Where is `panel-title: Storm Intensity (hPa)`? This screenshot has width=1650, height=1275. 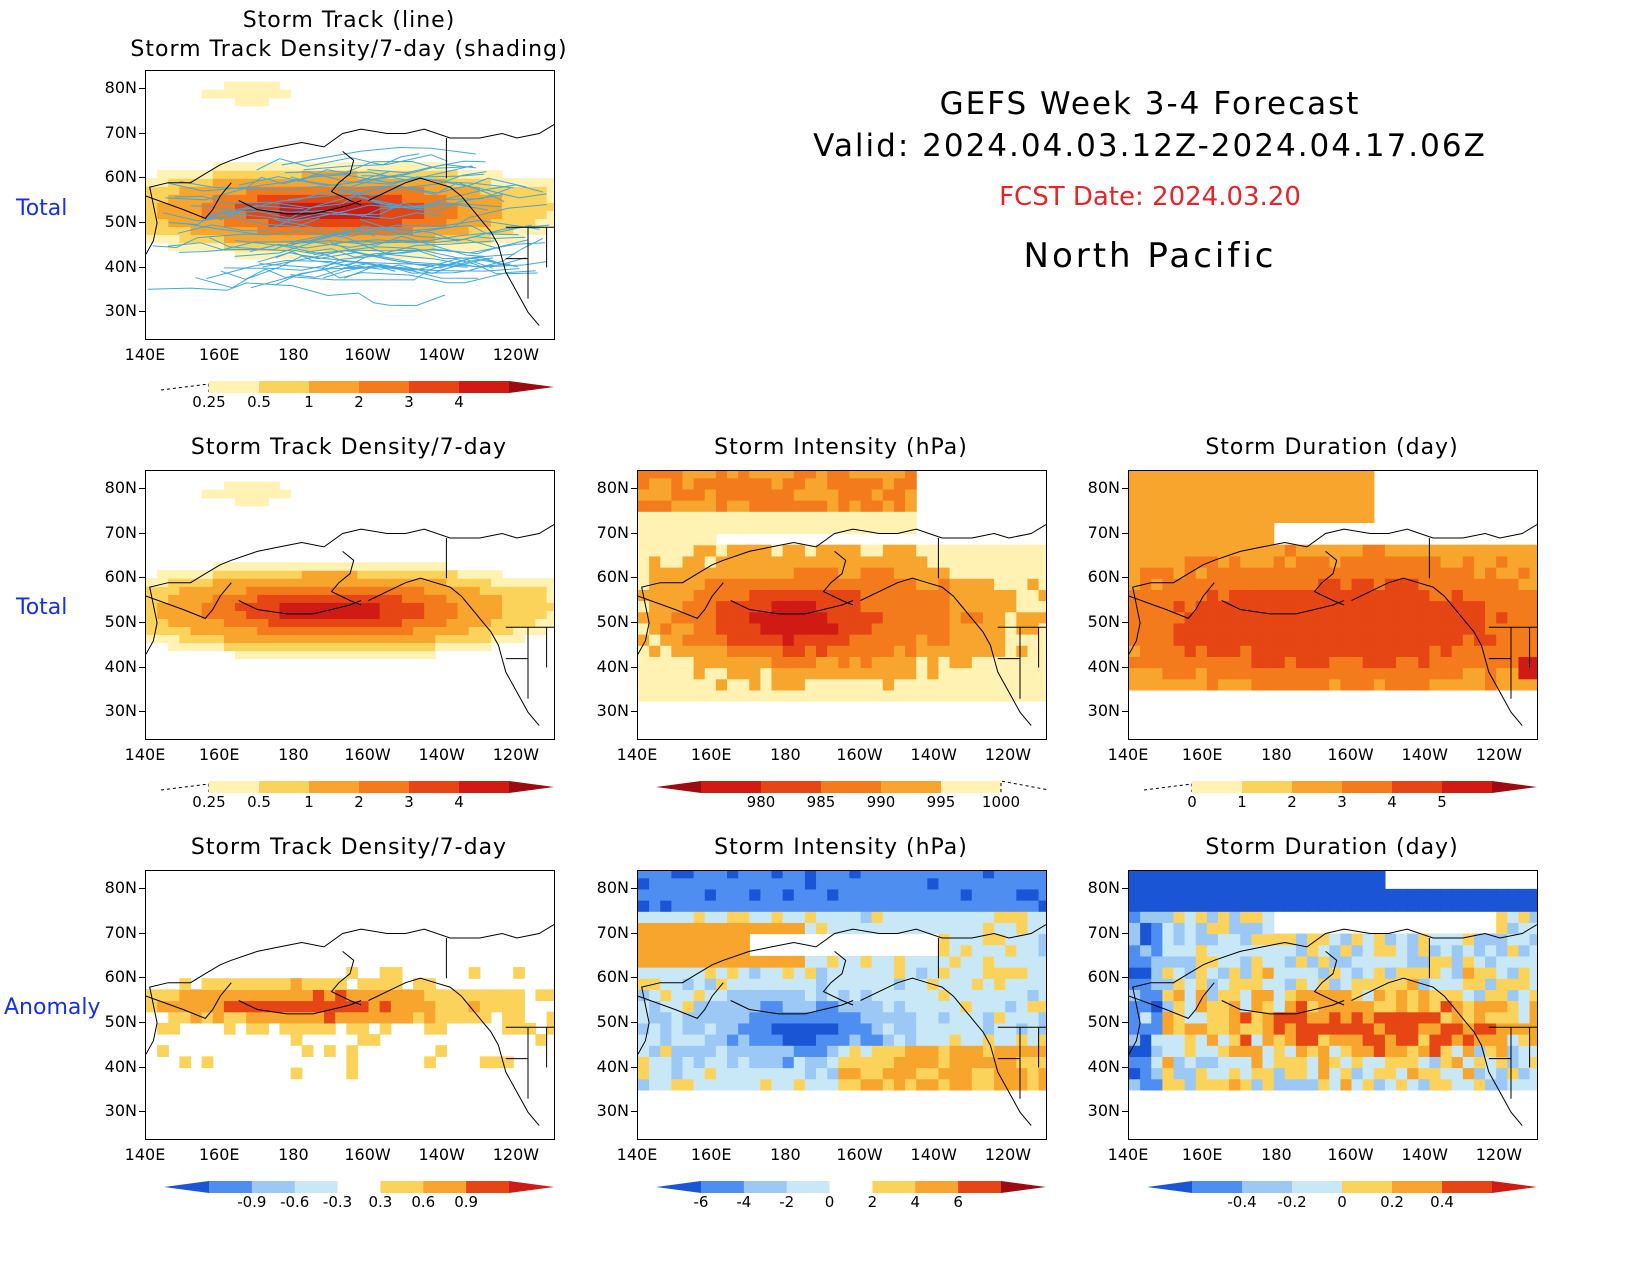
panel-title: Storm Intensity (hPa) is located at coordinates (841, 447).